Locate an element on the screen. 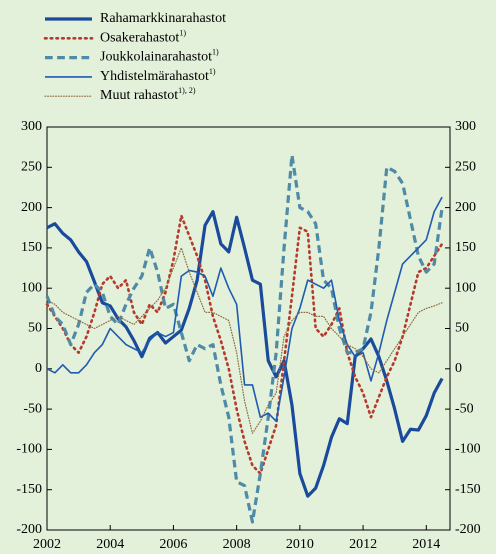 The image size is (496, 554). legend-name: Rahamarkkinarahastot is located at coordinates (163, 18).